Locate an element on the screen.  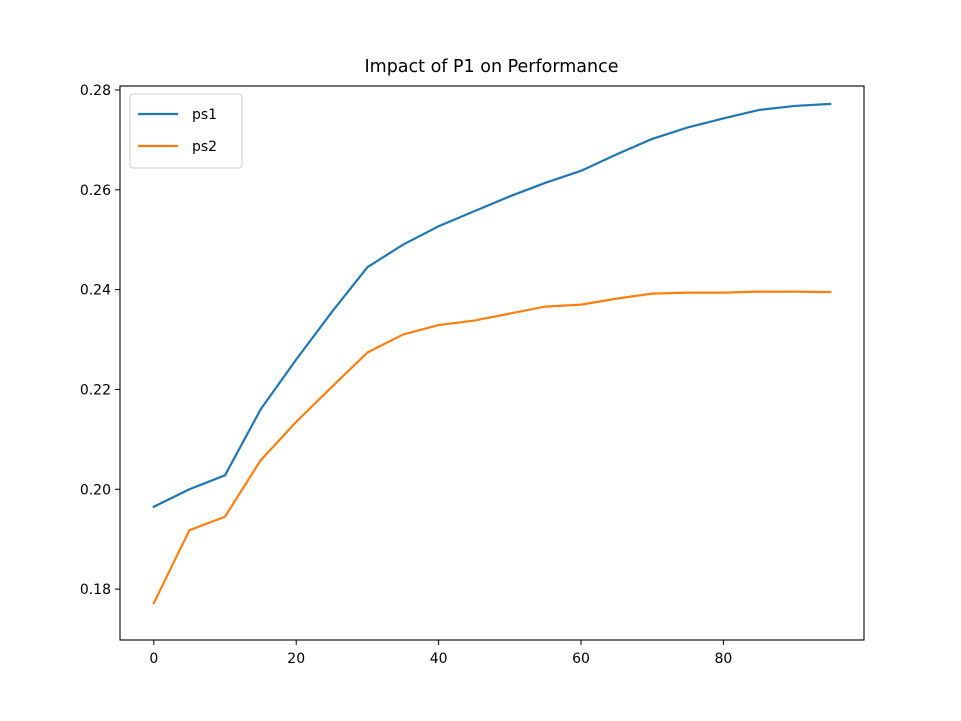
y-tick-label: 0.20 is located at coordinates (95, 490).